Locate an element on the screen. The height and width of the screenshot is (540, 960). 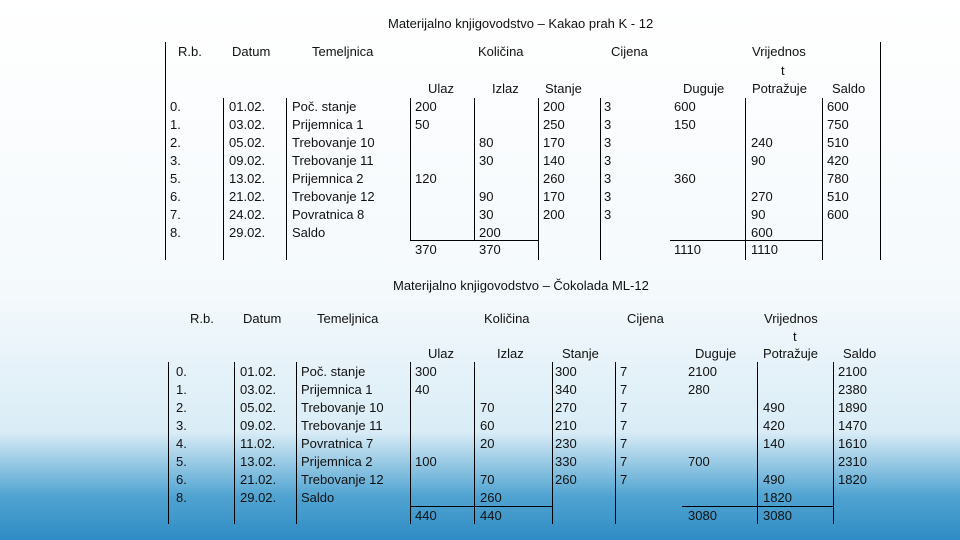
cell-saldo: 1890 is located at coordinates (852, 407).